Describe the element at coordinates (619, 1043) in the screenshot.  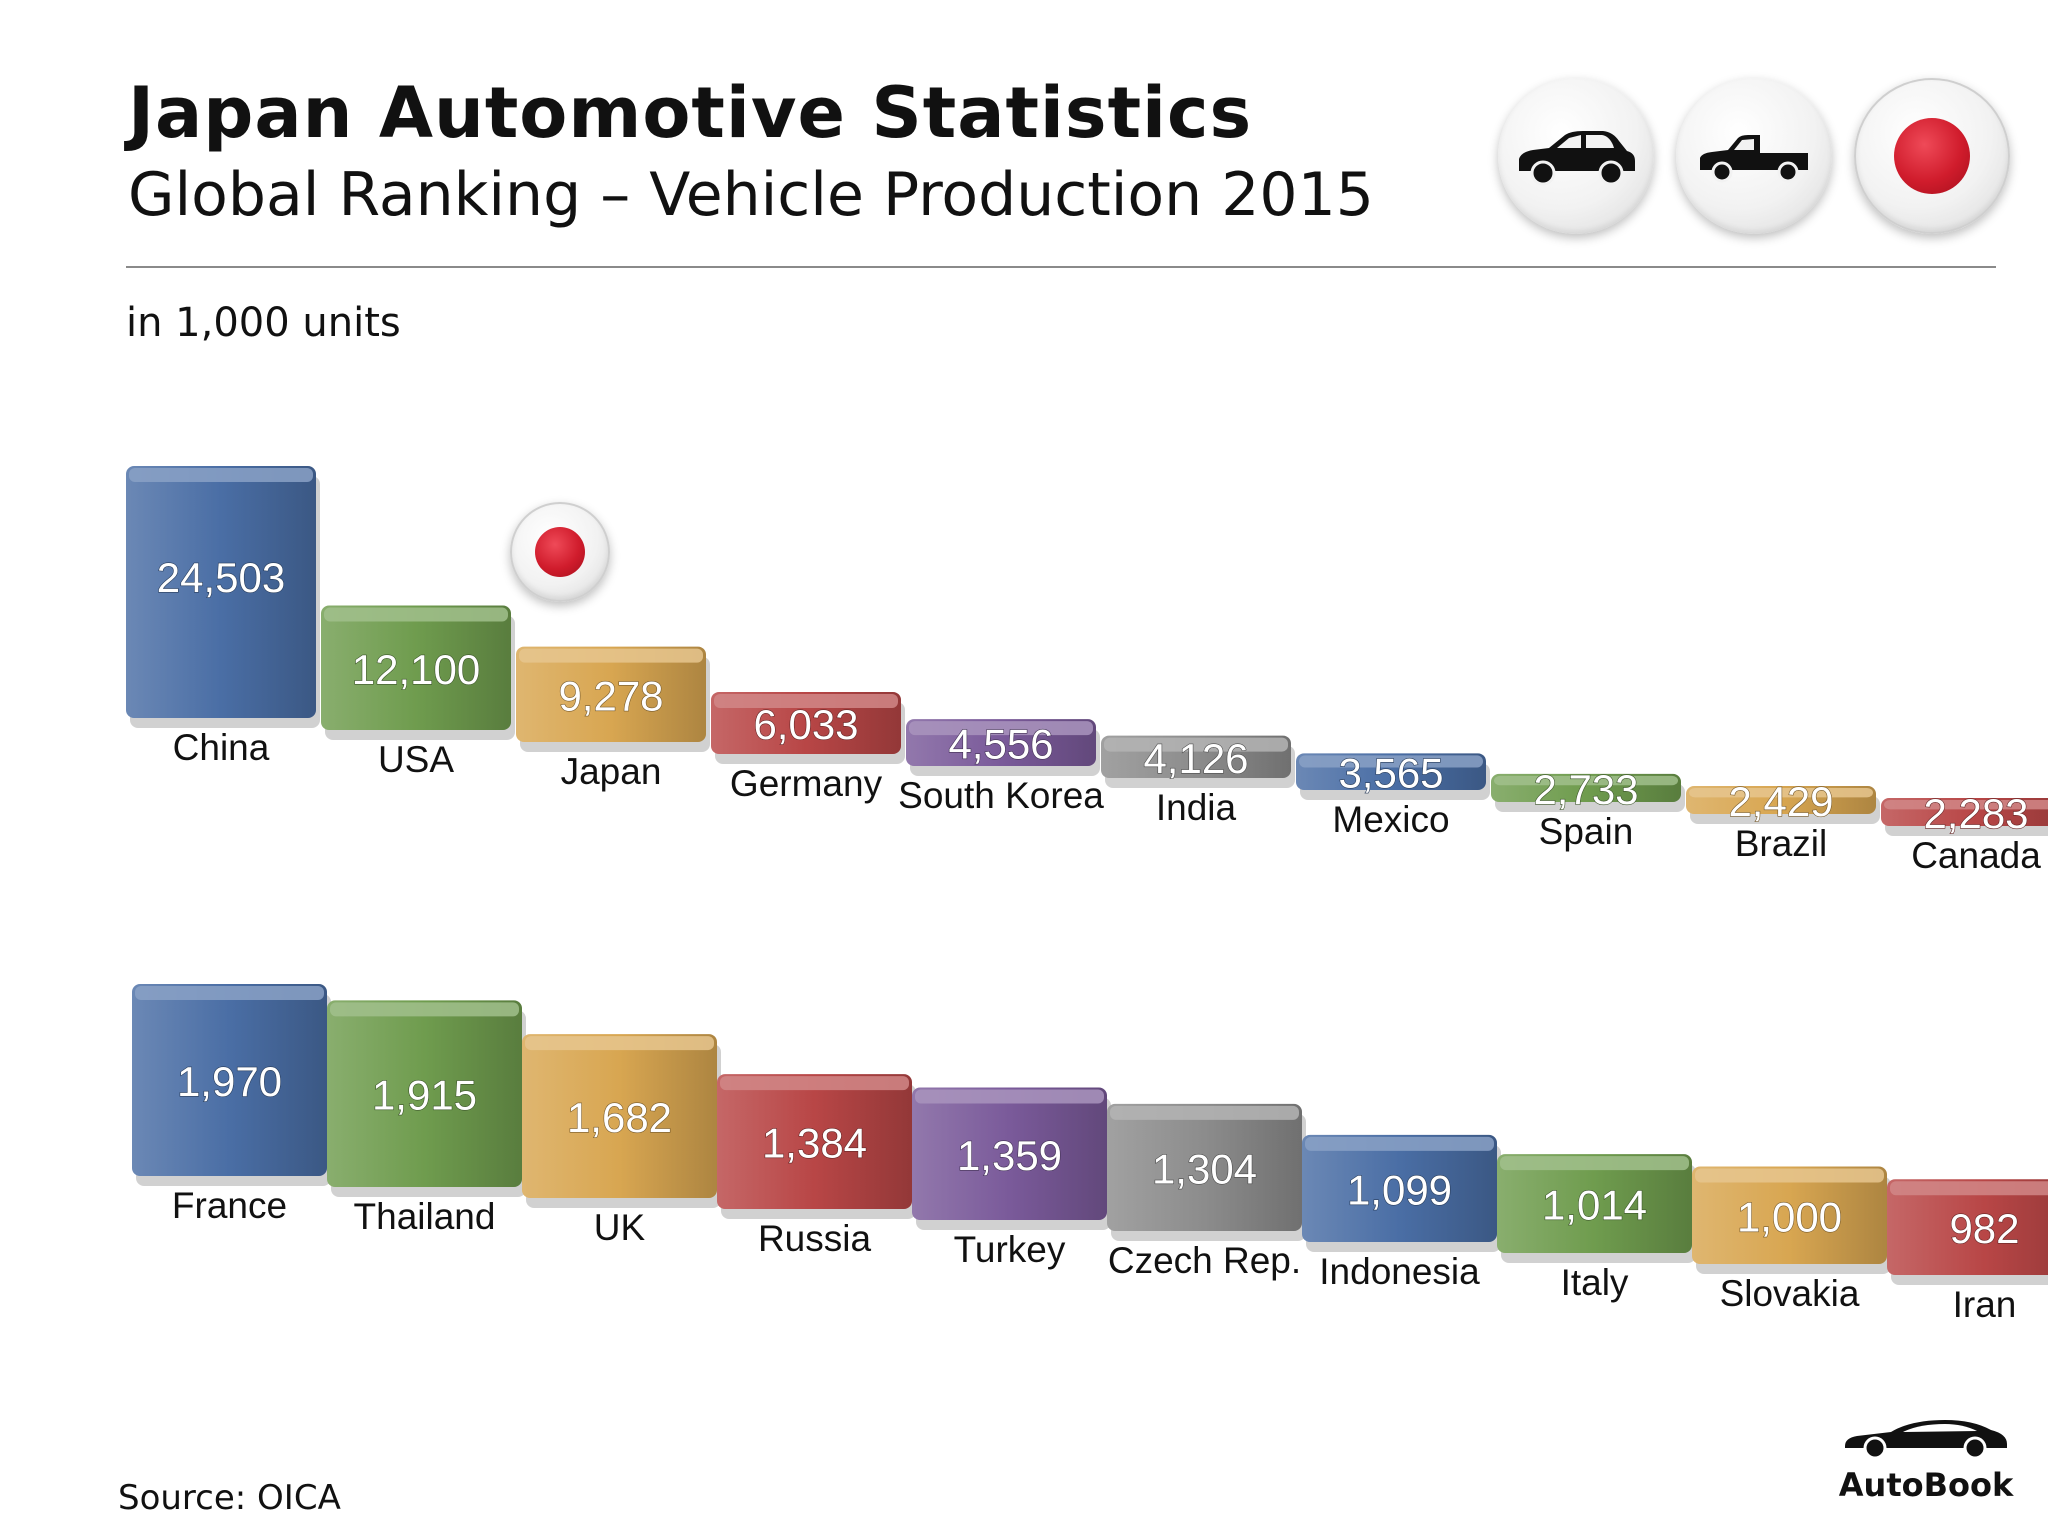
I see `bar-top-uk` at that location.